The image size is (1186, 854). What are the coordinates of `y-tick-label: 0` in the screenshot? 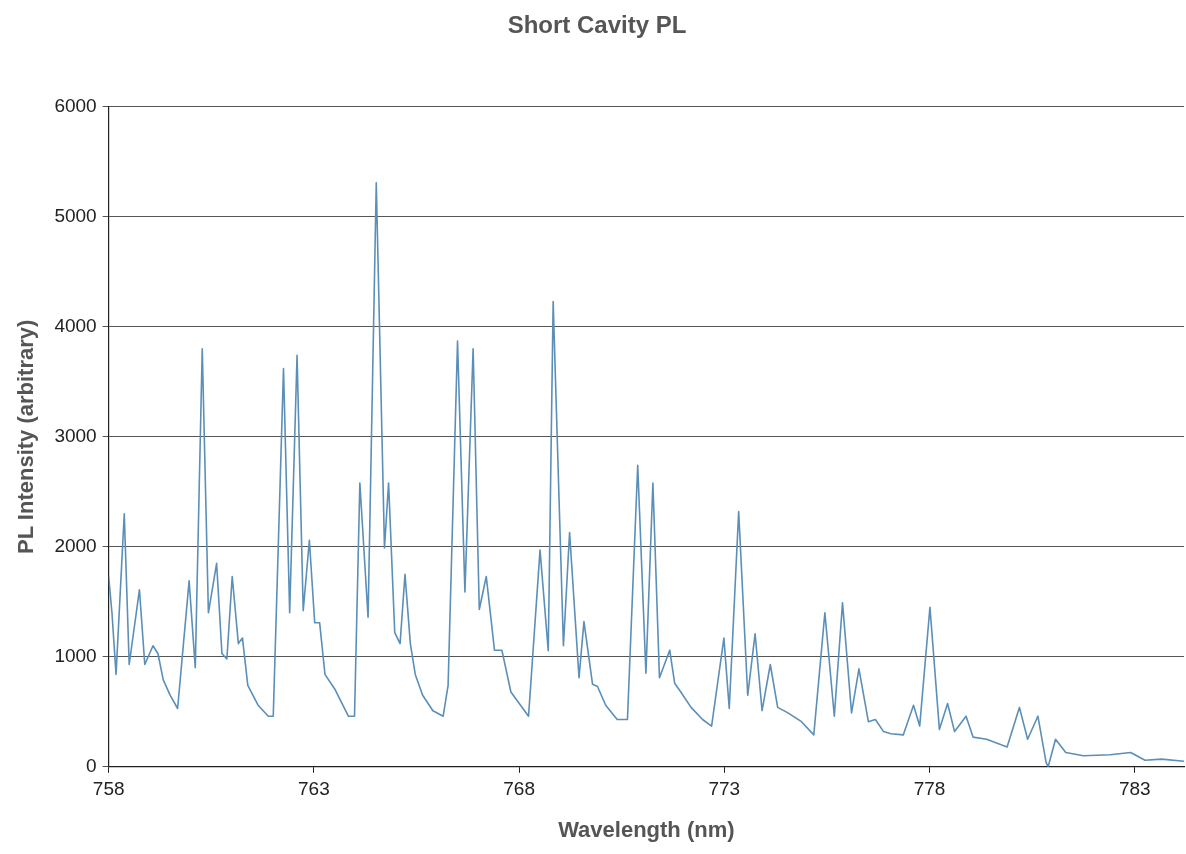 It's located at (91, 766).